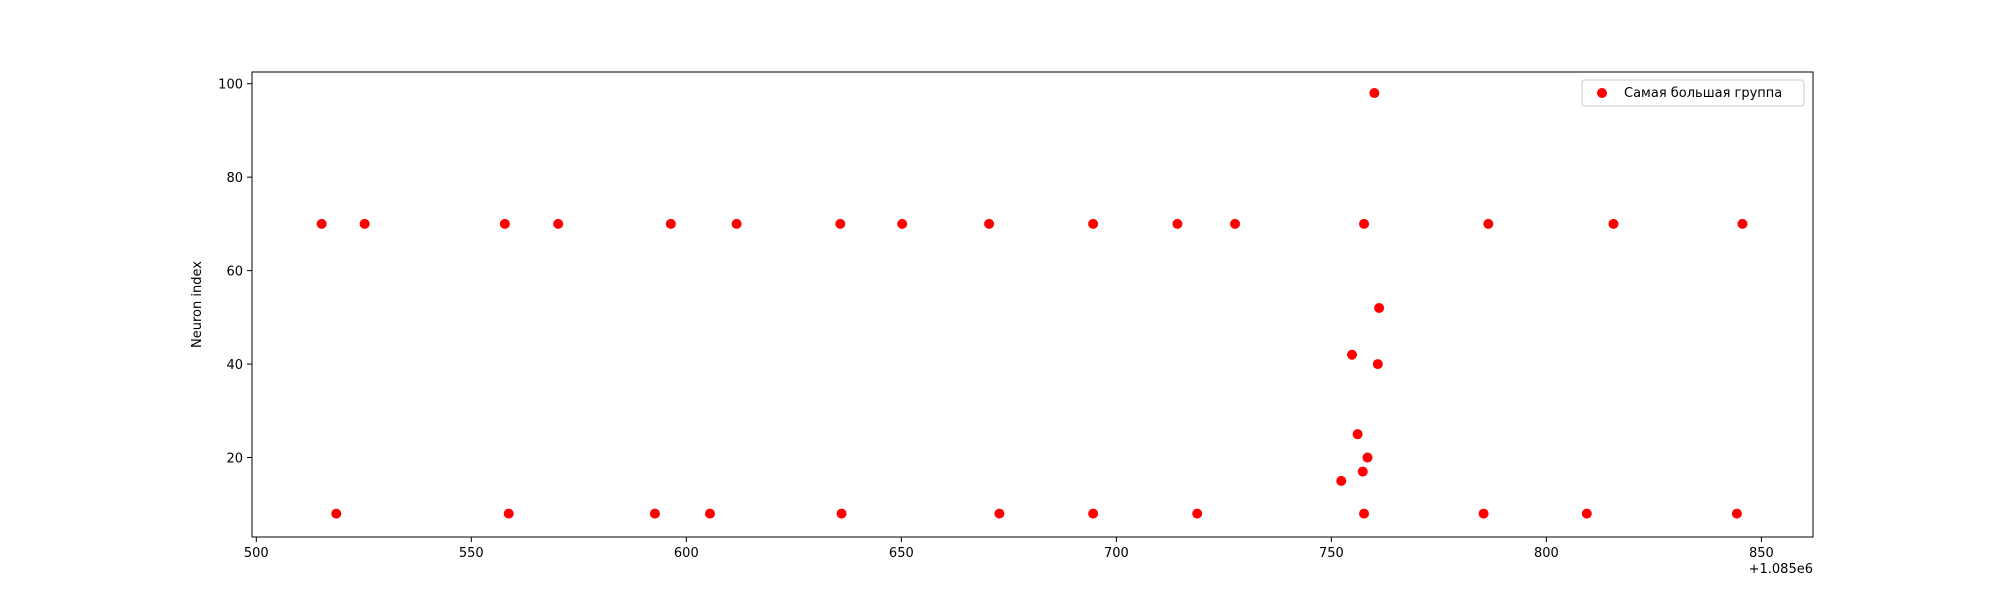  What do you see at coordinates (230, 85) in the screenshot?
I see `y-tick-label: 100` at bounding box center [230, 85].